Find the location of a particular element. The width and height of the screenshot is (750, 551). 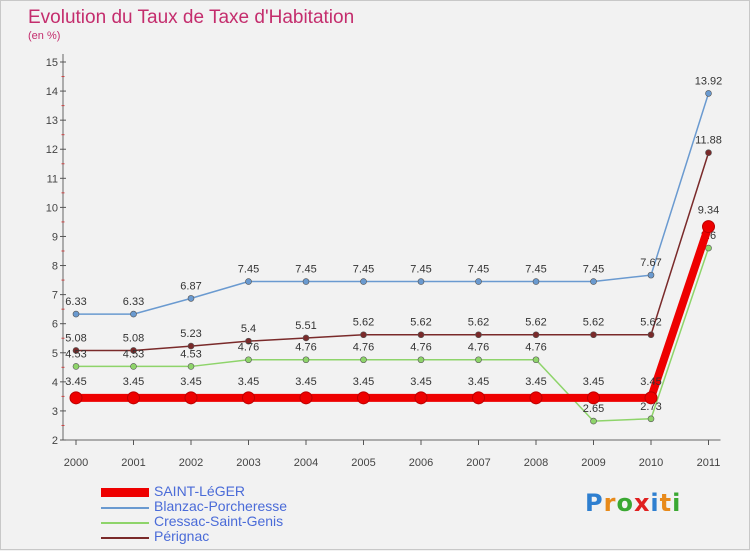

legend-label: Pérignac is located at coordinates (182, 536).